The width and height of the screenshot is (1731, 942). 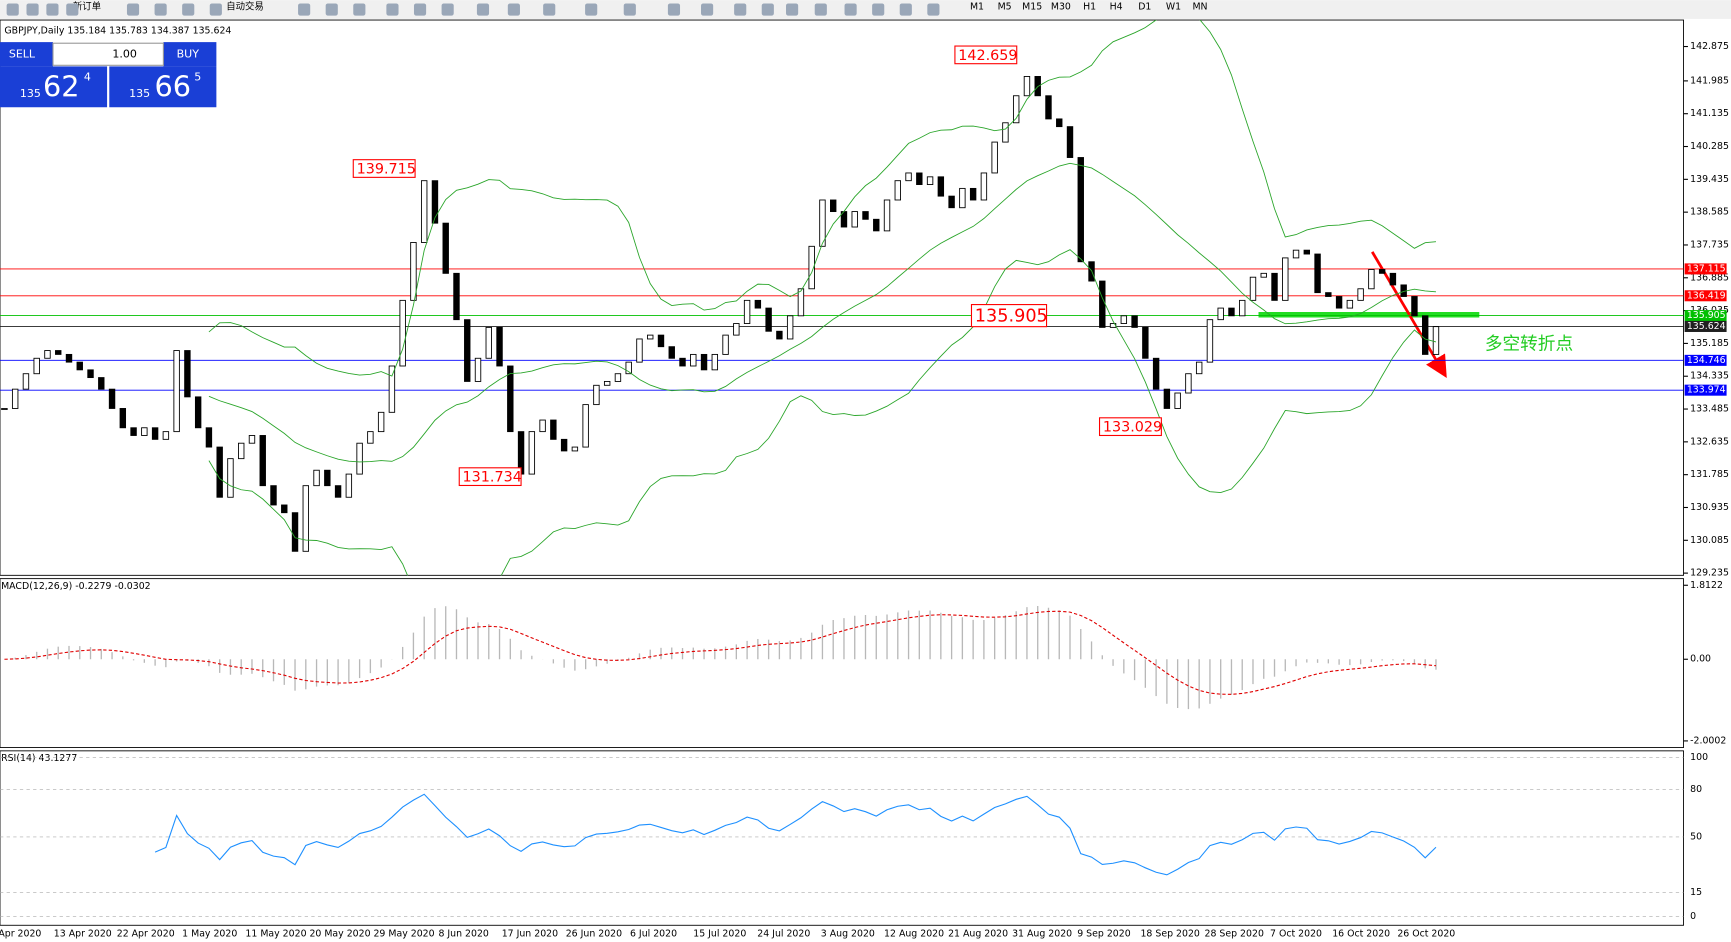 I want to click on timeframe: M30, so click(x=1061, y=6).